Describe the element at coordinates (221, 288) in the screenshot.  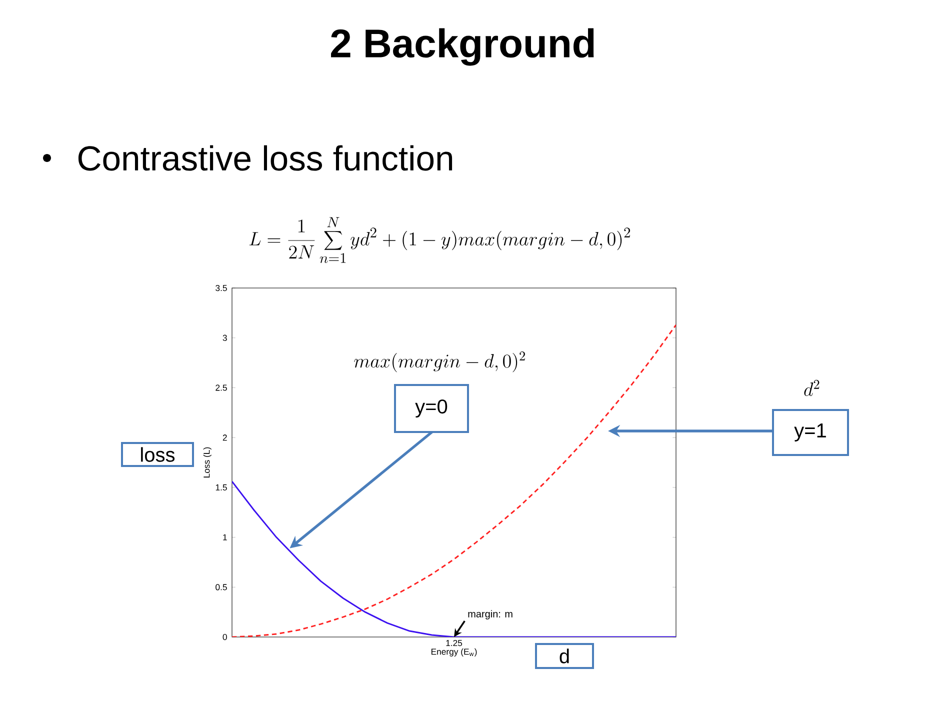
I see `y-tick-label: 3.5` at that location.